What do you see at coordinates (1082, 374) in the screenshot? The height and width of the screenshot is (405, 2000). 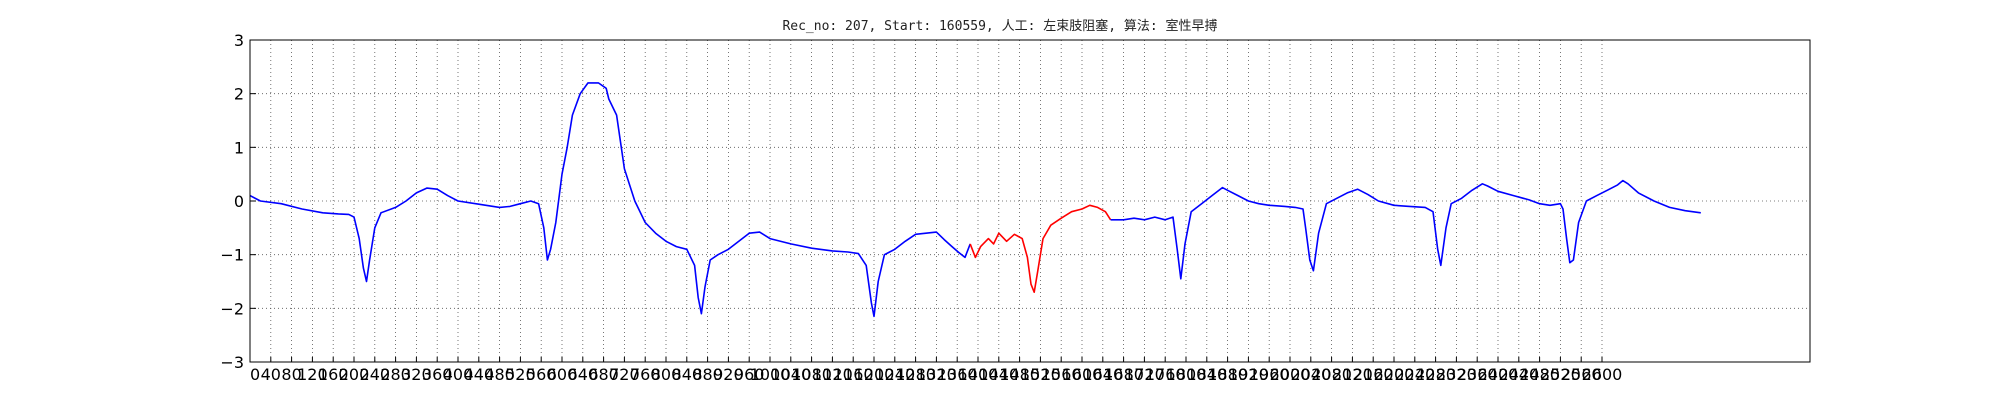 I see `x-tick-label: 1600` at bounding box center [1082, 374].